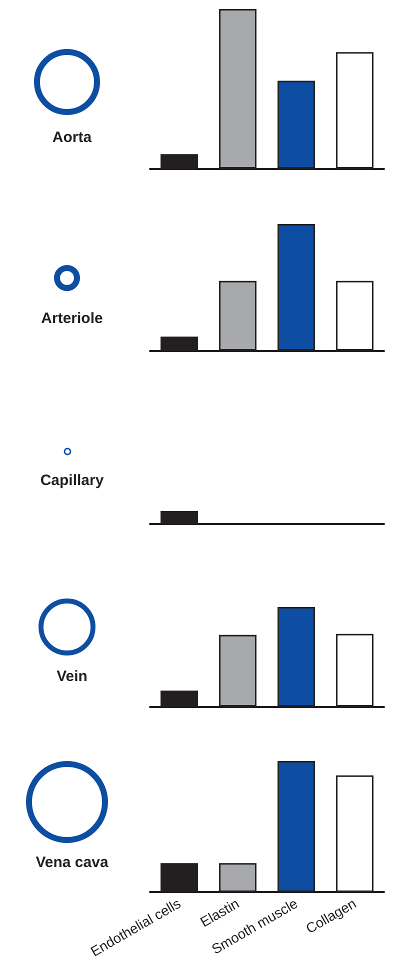  Describe the element at coordinates (72, 318) in the screenshot. I see `text: Arteriole` at that location.